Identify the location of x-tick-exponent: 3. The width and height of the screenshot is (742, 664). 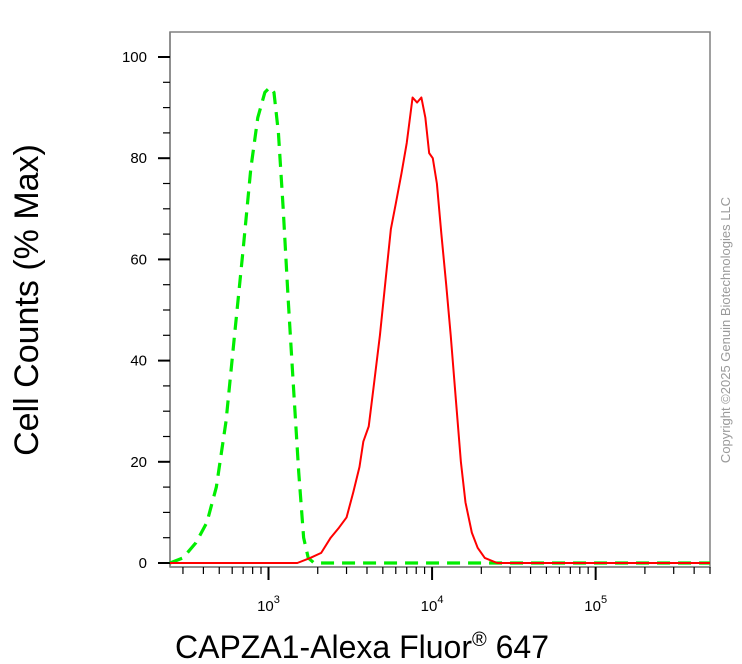
(277, 600).